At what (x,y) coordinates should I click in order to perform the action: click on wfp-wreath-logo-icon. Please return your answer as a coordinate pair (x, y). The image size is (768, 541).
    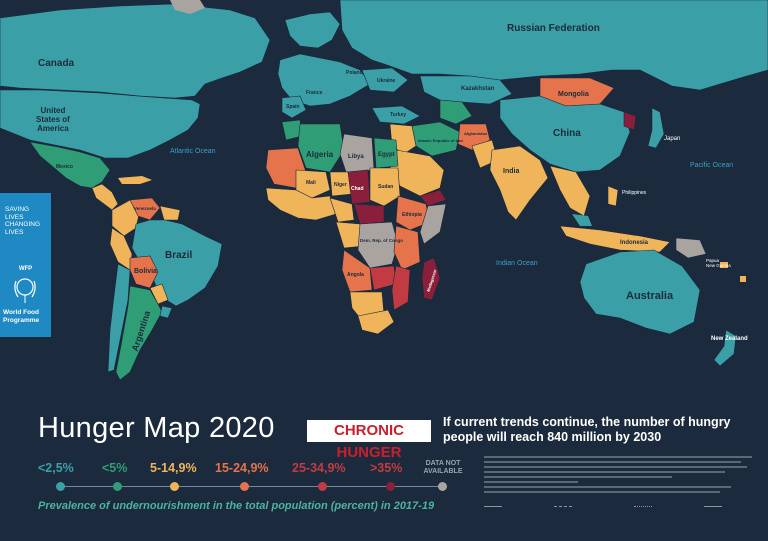
    Looking at the image, I should click on (25, 290).